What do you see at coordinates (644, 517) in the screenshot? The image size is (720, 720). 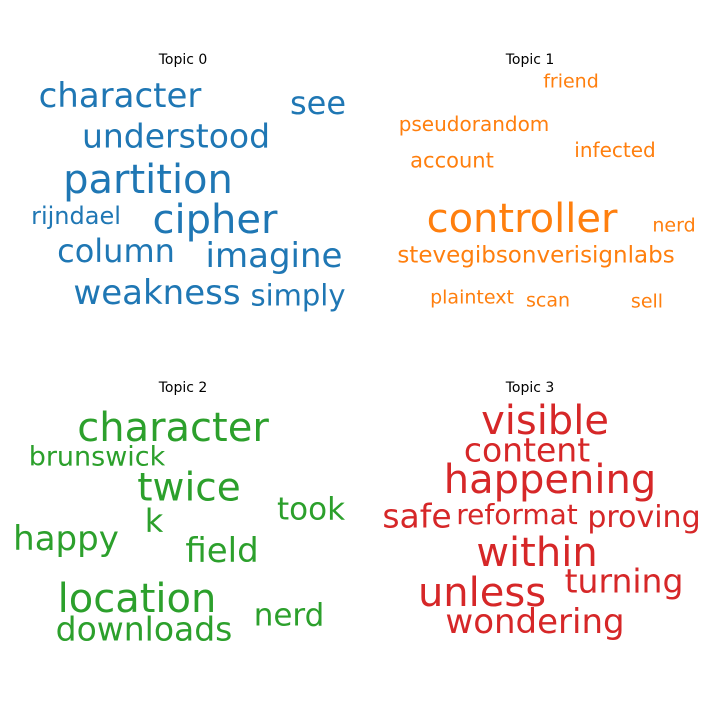 I see `word: proving` at bounding box center [644, 517].